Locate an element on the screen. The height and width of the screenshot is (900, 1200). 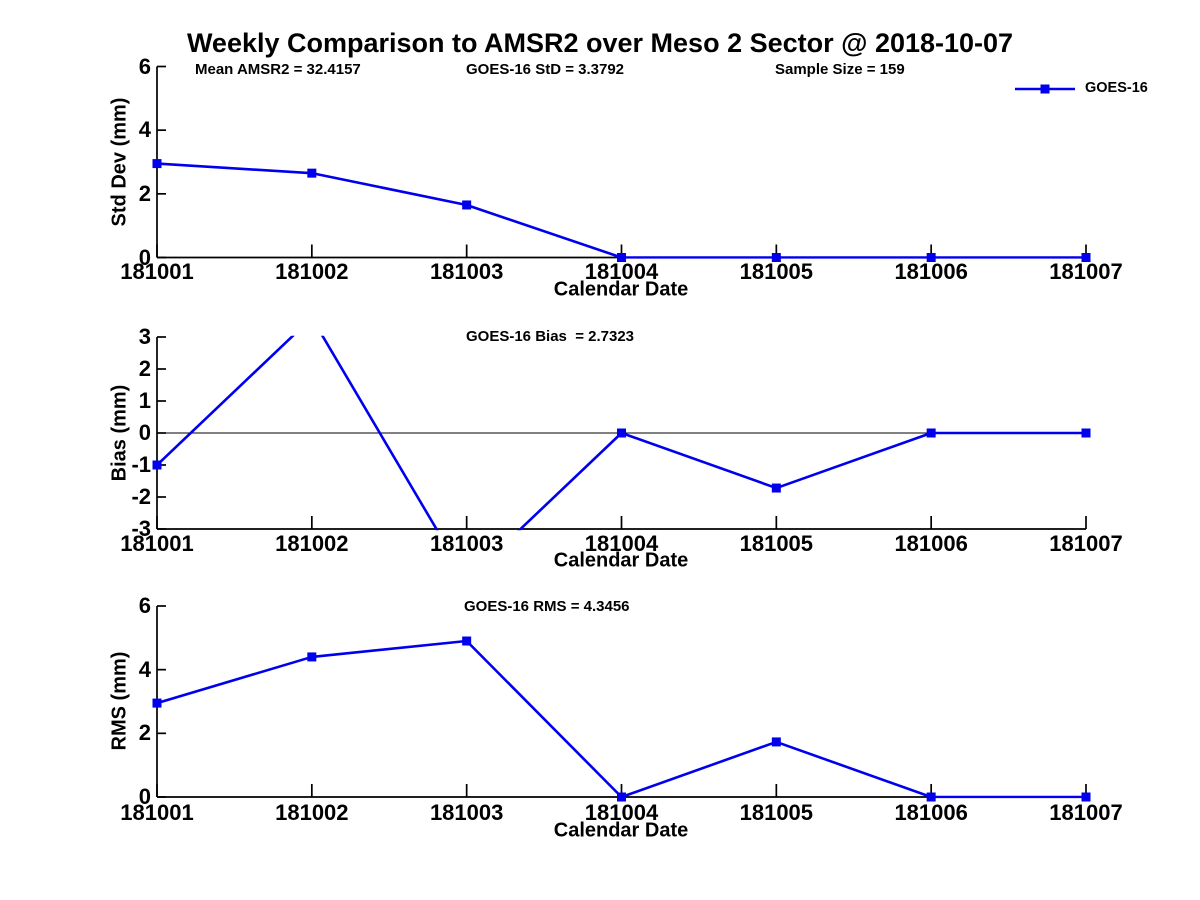
y-tick-label: 3 is located at coordinates (144, 336).